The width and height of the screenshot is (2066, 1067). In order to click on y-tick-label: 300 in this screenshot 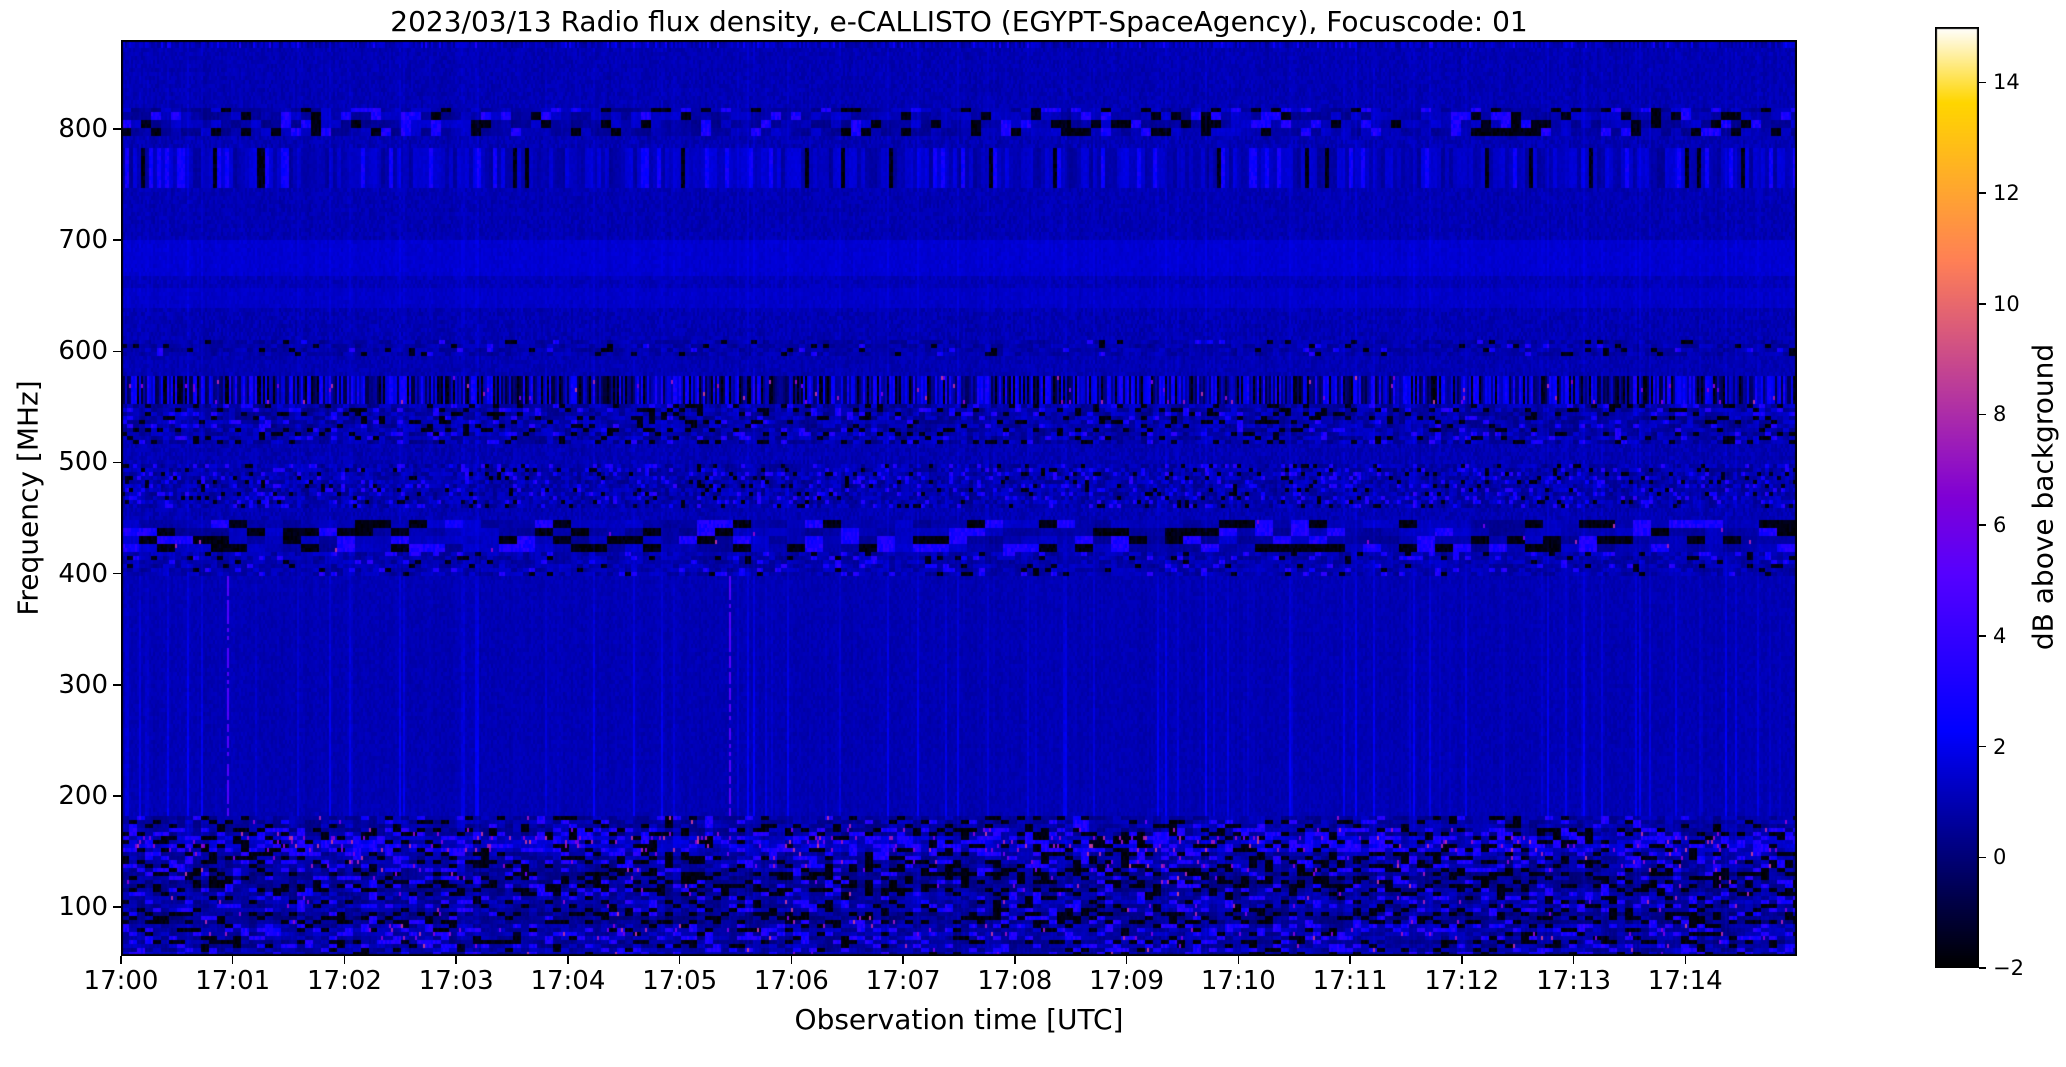, I will do `click(83, 684)`.